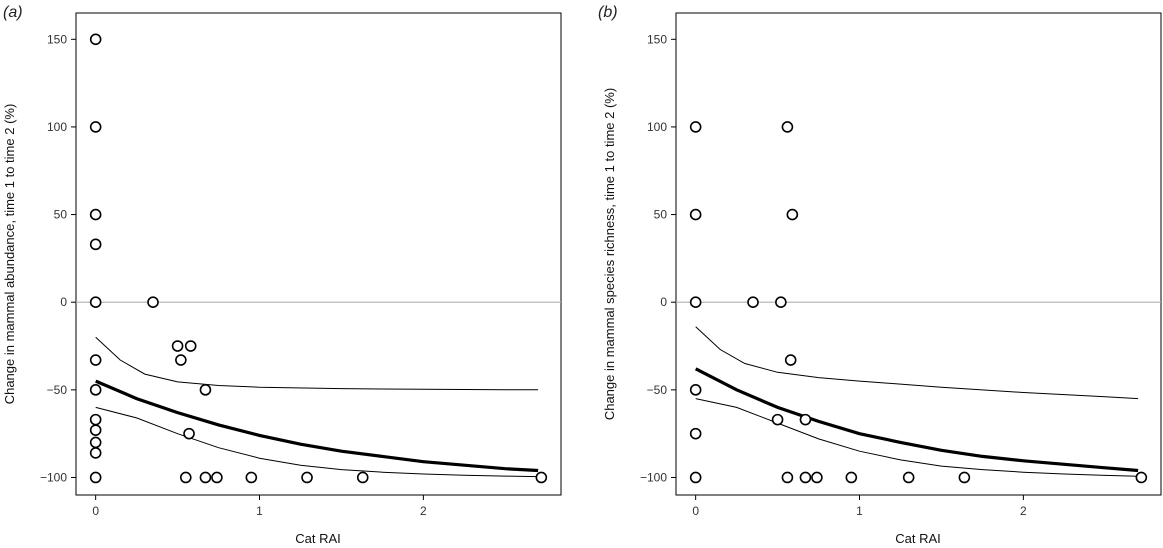 This screenshot has height=548, width=1163. I want to click on panel-b-x-tick-label: 0, so click(695, 511).